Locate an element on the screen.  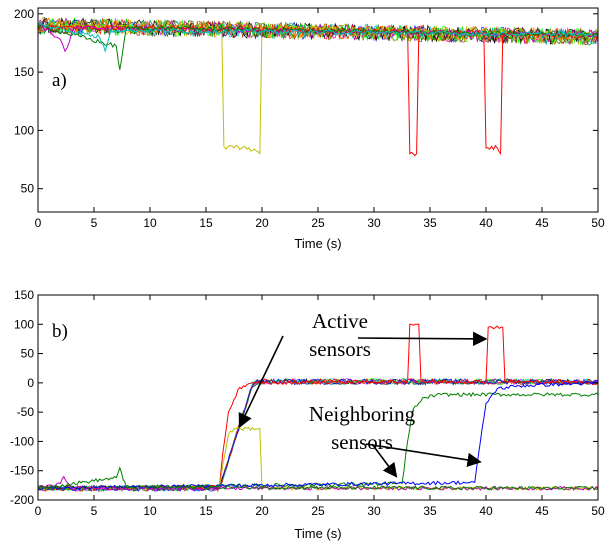
x-axis-title-a: Time (s) is located at coordinates (317, 243).